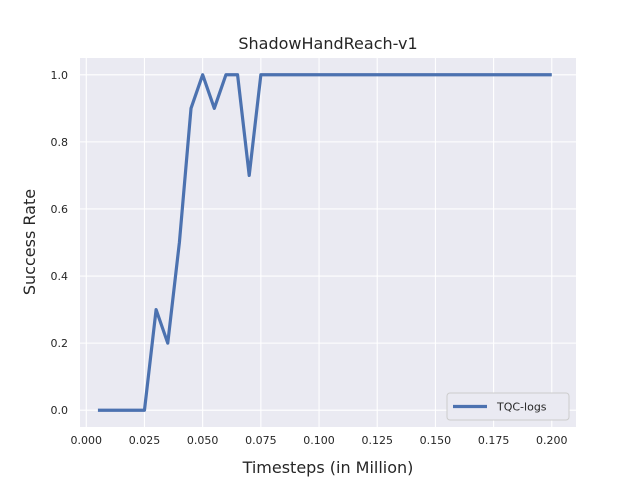  Describe the element at coordinates (319, 440) in the screenshot. I see `x-tick-label: 0.100` at that location.